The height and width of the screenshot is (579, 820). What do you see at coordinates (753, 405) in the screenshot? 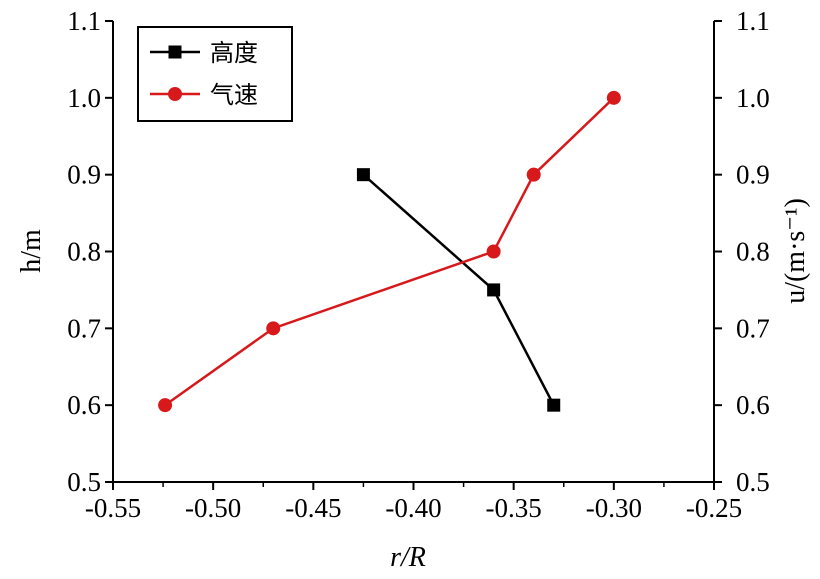
I see `y-tick-label-right: 0.6` at bounding box center [753, 405].